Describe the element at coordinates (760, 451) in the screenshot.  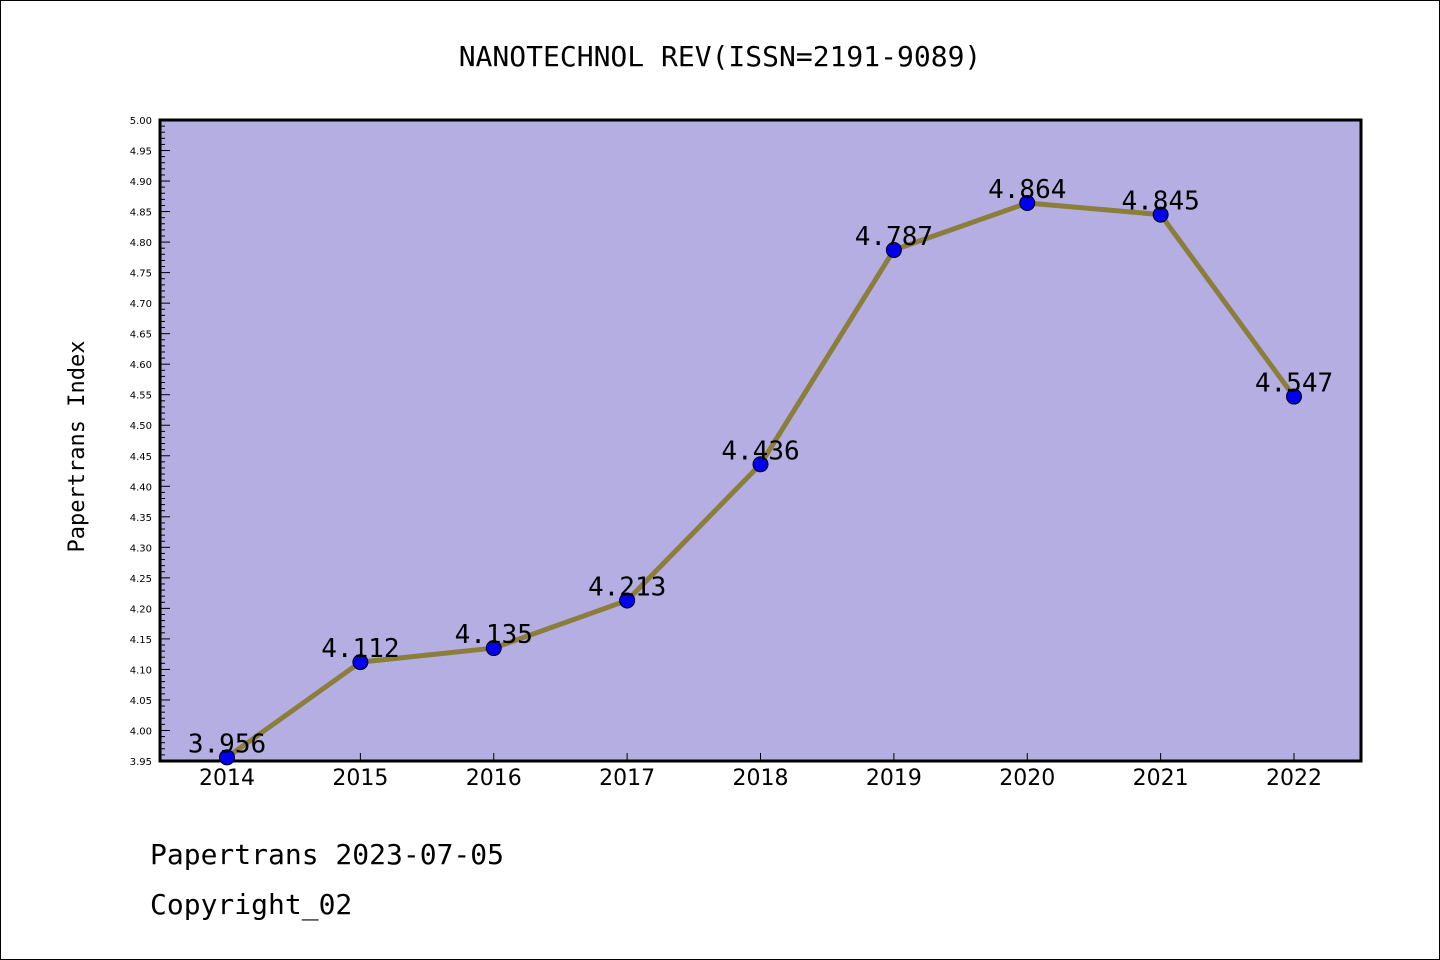
I see `data-label: 4.436` at that location.